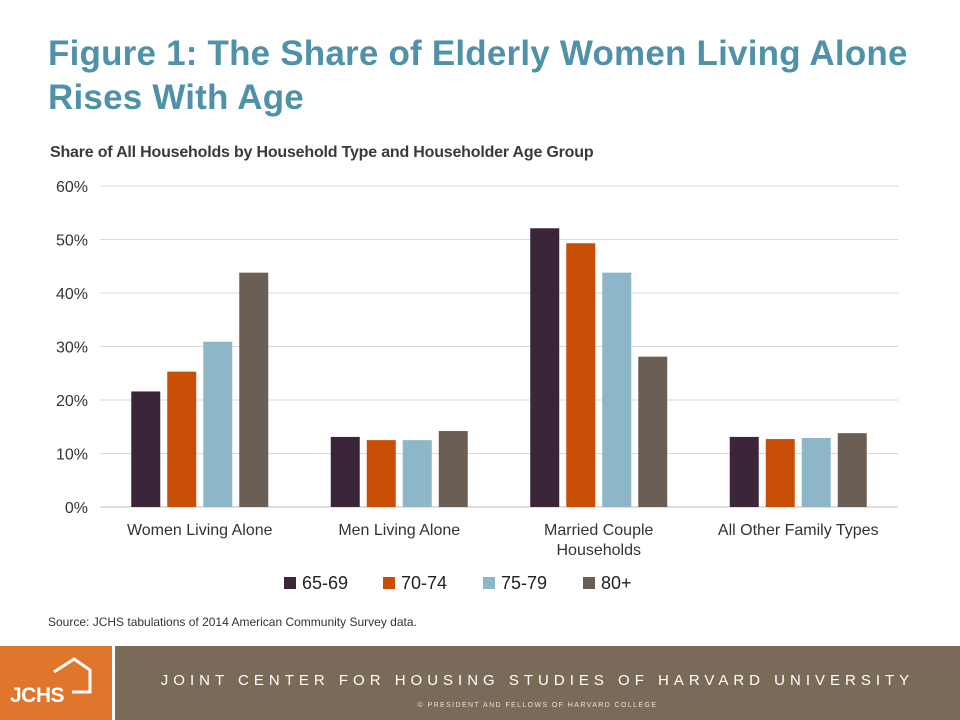  I want to click on y-tick-label: 20%, so click(72, 401).